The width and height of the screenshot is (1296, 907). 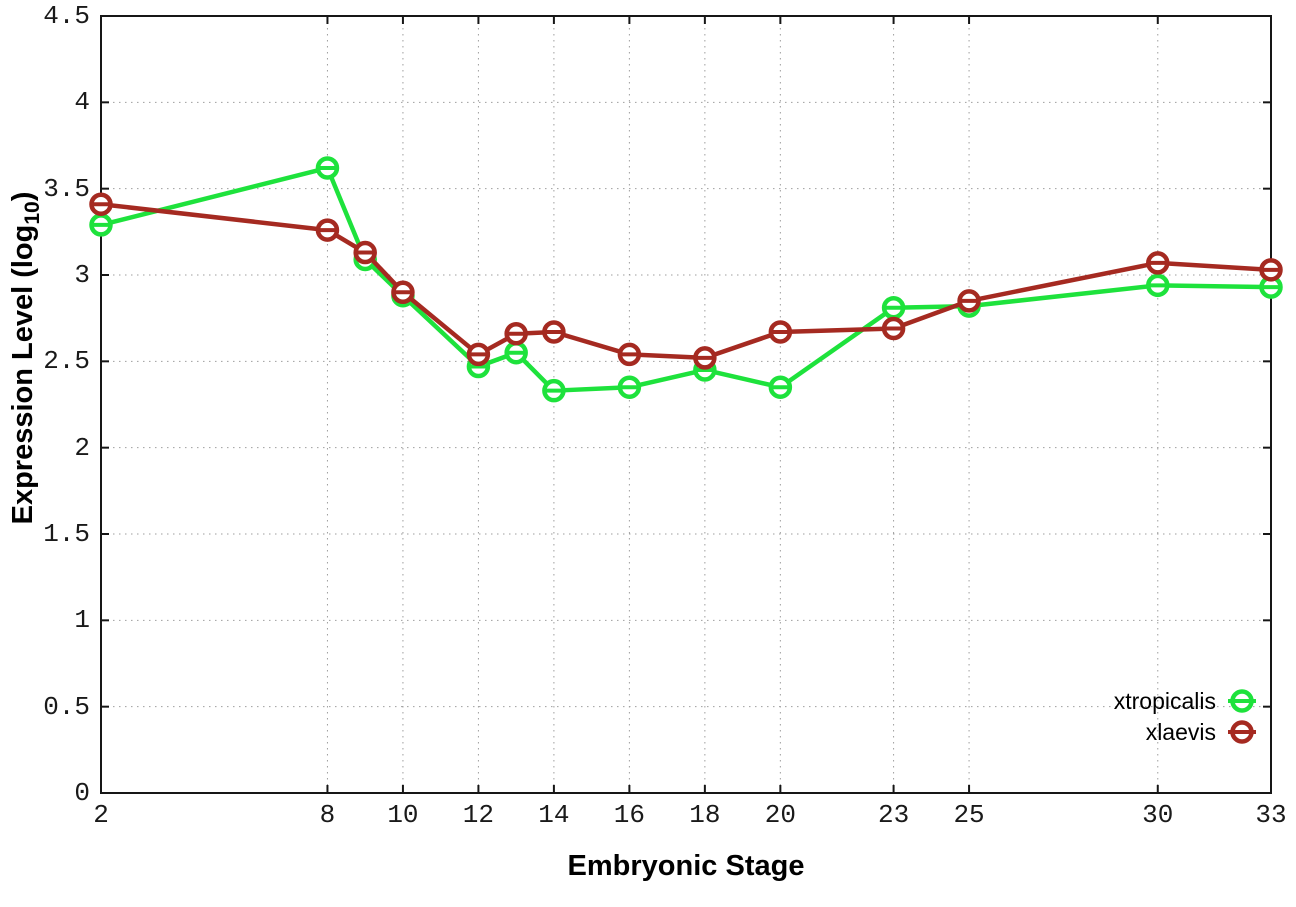 What do you see at coordinates (66, 16) in the screenshot?
I see `y-tick-label: 4.5` at bounding box center [66, 16].